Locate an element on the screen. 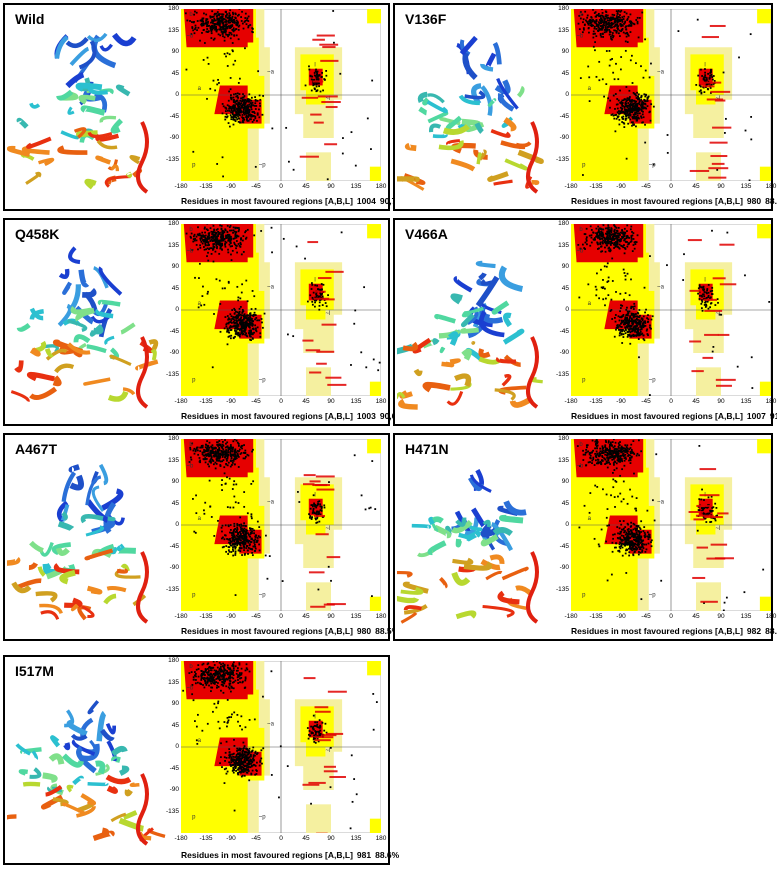 Image resolution: width=777 pixels, height=869 pixels. panel-label: H471N is located at coordinates (427, 449).